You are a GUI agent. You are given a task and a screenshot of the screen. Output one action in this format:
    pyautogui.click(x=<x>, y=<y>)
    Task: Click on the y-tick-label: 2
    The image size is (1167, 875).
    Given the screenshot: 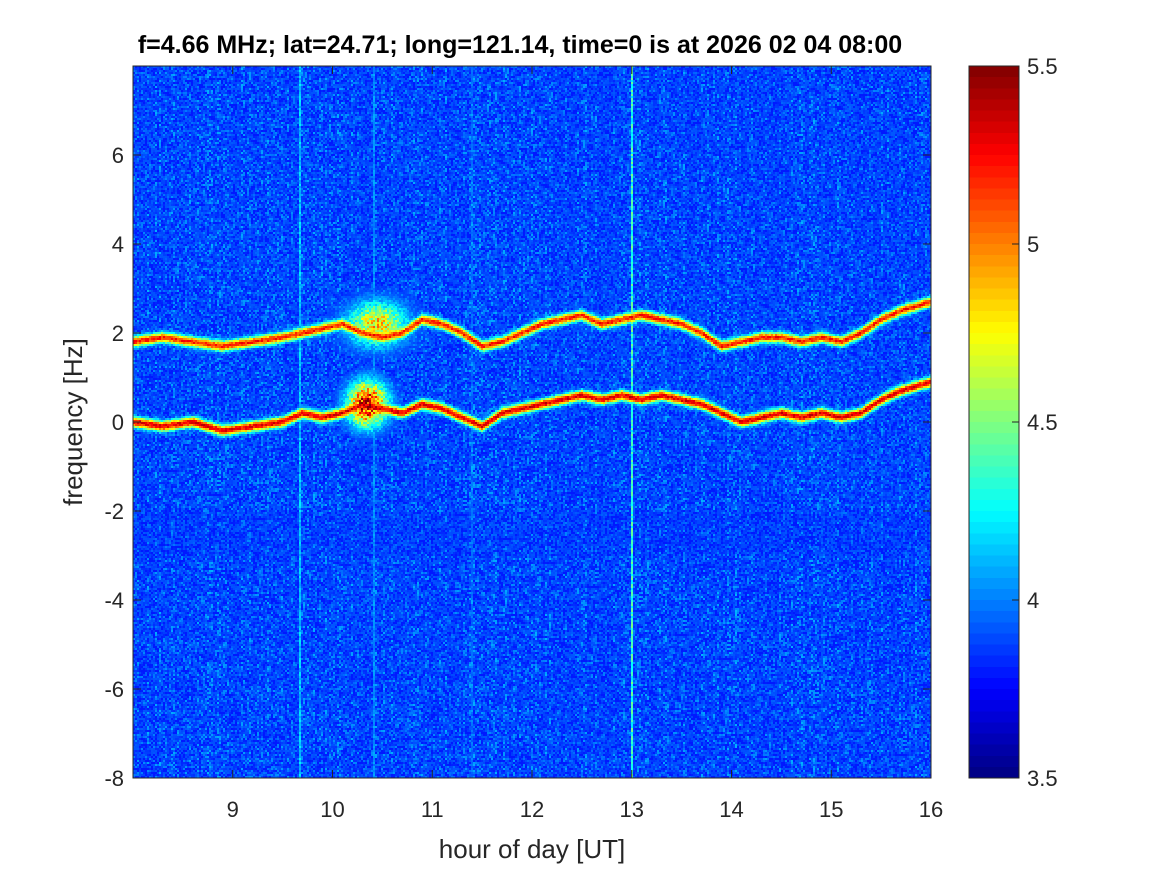 What is the action you would take?
    pyautogui.click(x=118, y=333)
    